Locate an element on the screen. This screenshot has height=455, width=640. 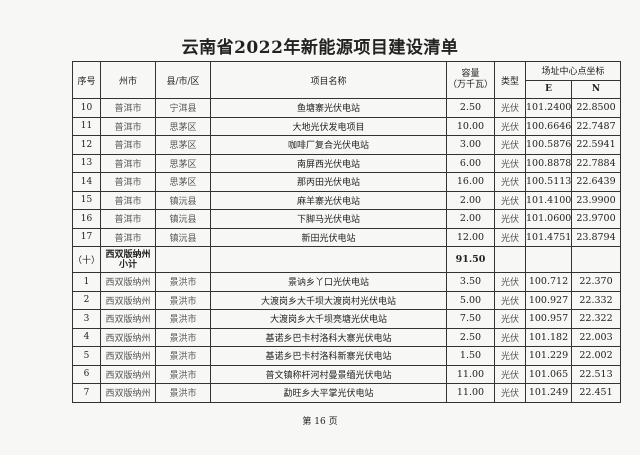
latitude-cell: 22.002 is located at coordinates (596, 356).